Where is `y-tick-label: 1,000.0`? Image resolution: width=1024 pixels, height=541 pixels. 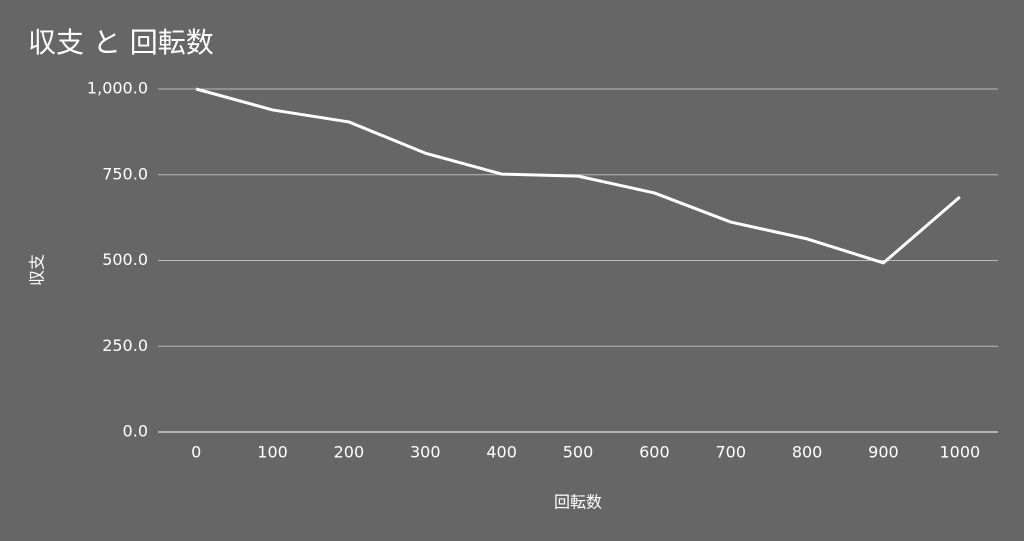
y-tick-label: 1,000.0 is located at coordinates (117, 88).